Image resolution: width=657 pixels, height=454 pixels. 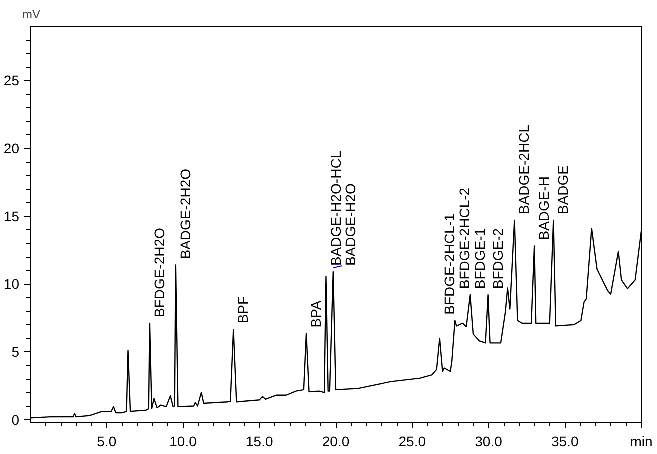 I want to click on annotation: BADGE-2H2O, so click(x=185, y=214).